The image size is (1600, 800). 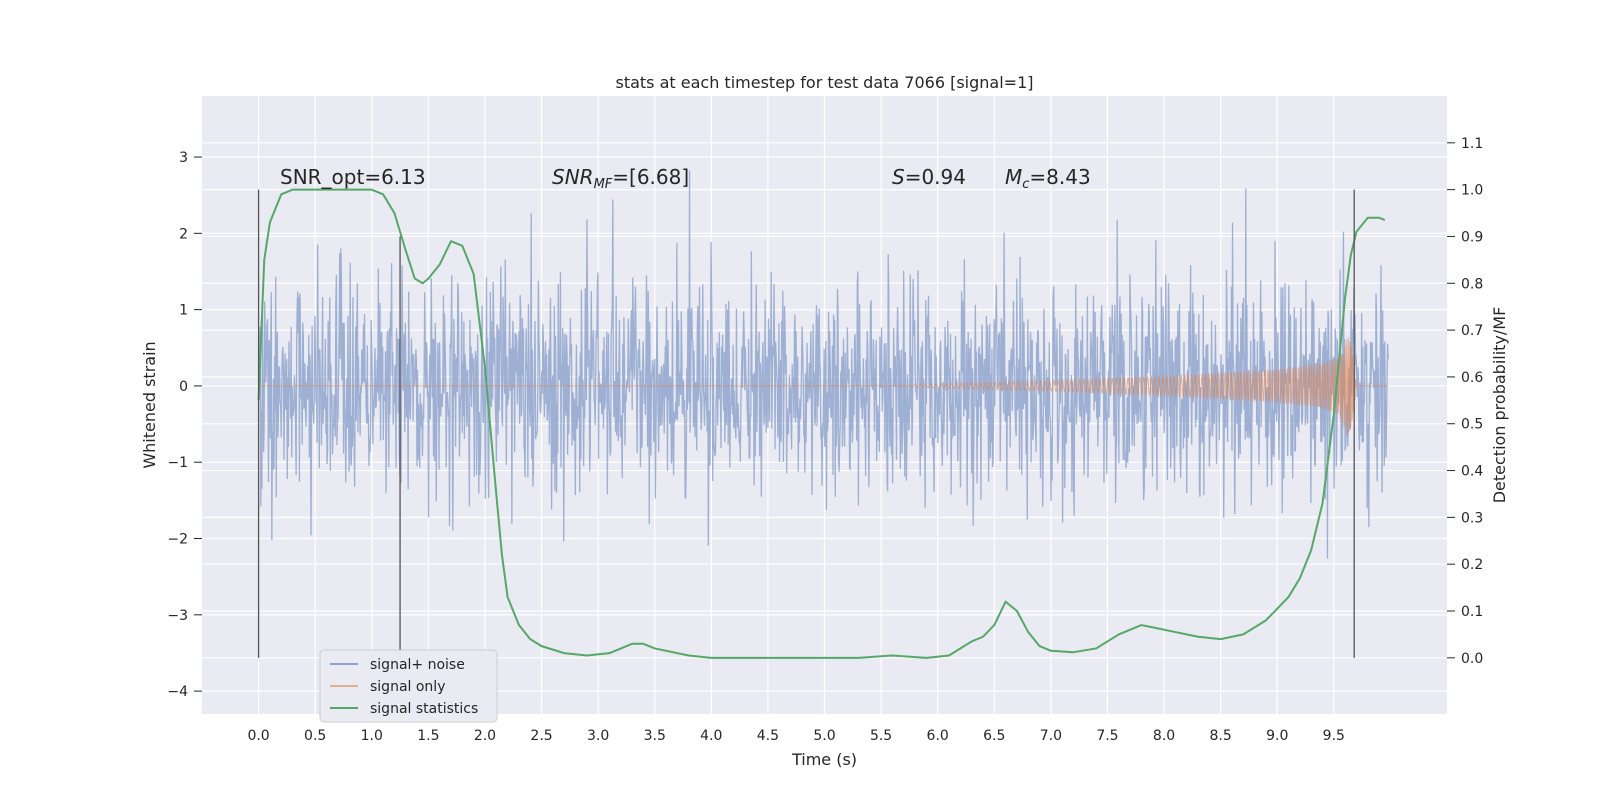 I want to click on y2-tick-label: 0.3, so click(x=1472, y=518).